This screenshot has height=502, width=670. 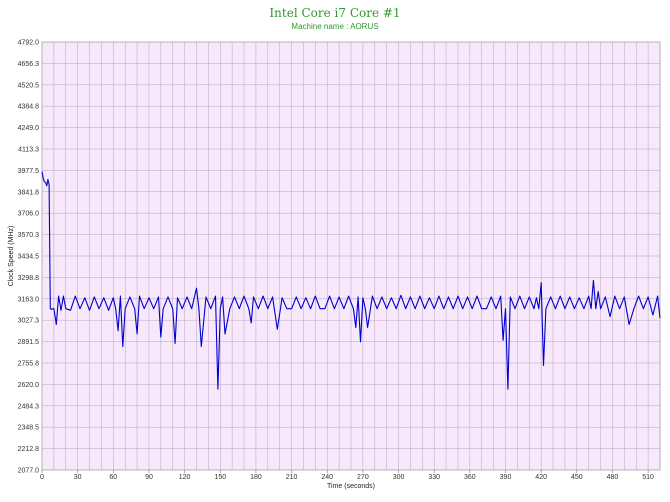 I want to click on y-tick-label: 3163.0, so click(x=29, y=299).